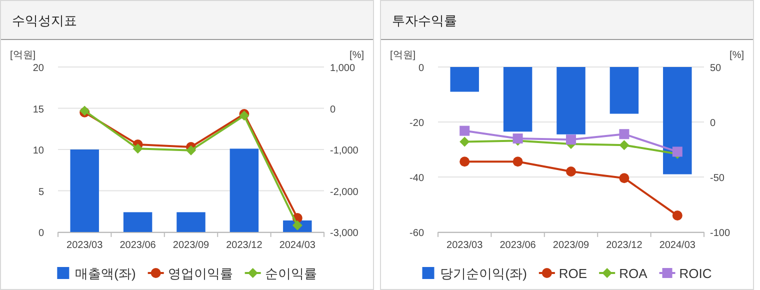 The height and width of the screenshot is (290, 760). I want to click on chart-title: 투자수익률, so click(424, 20).